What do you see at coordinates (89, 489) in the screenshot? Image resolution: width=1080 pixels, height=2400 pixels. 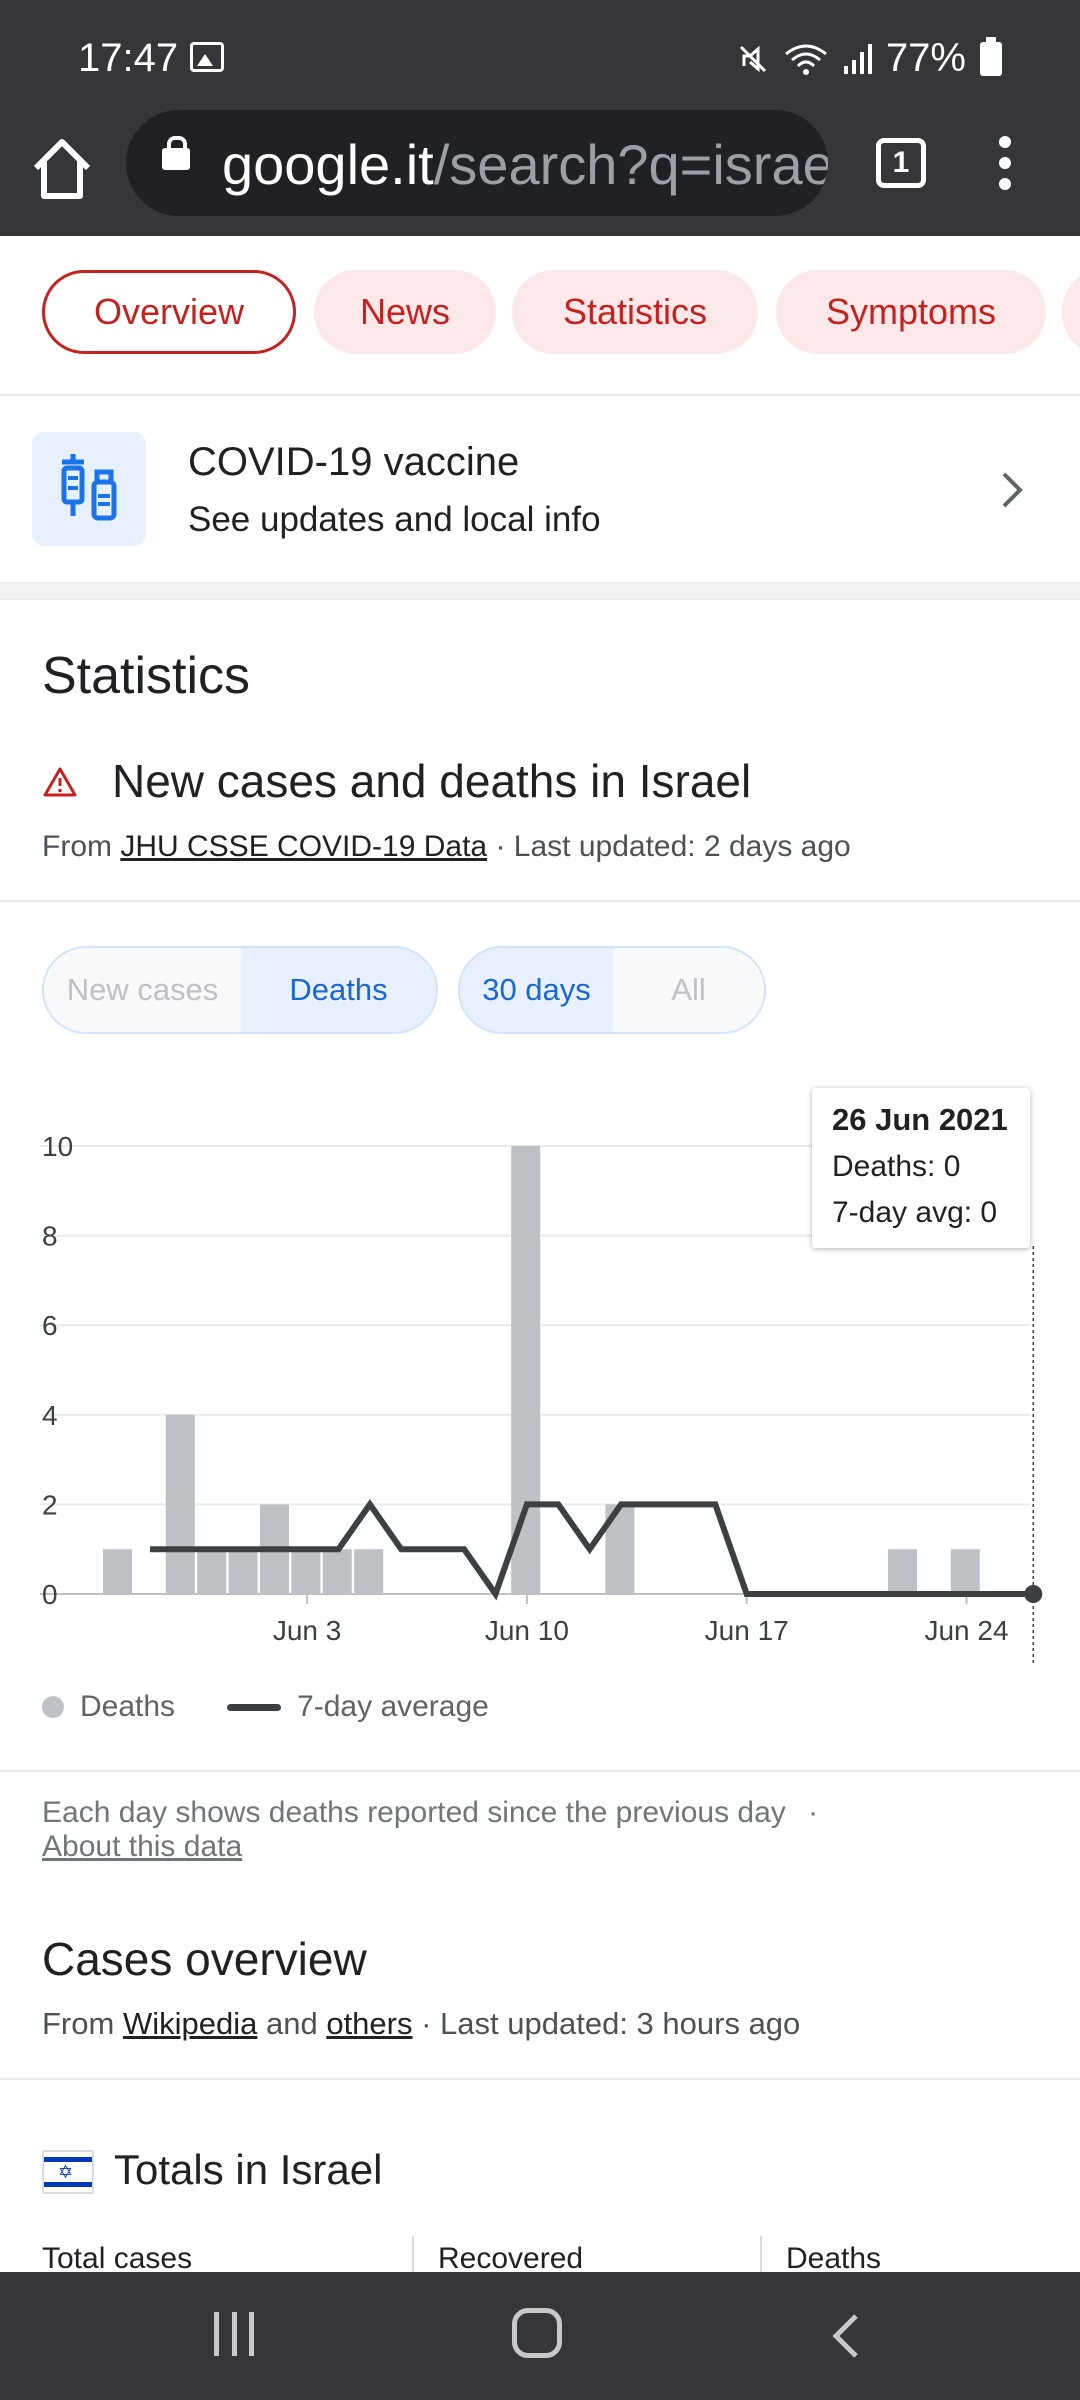 I see `vaccine-icon` at bounding box center [89, 489].